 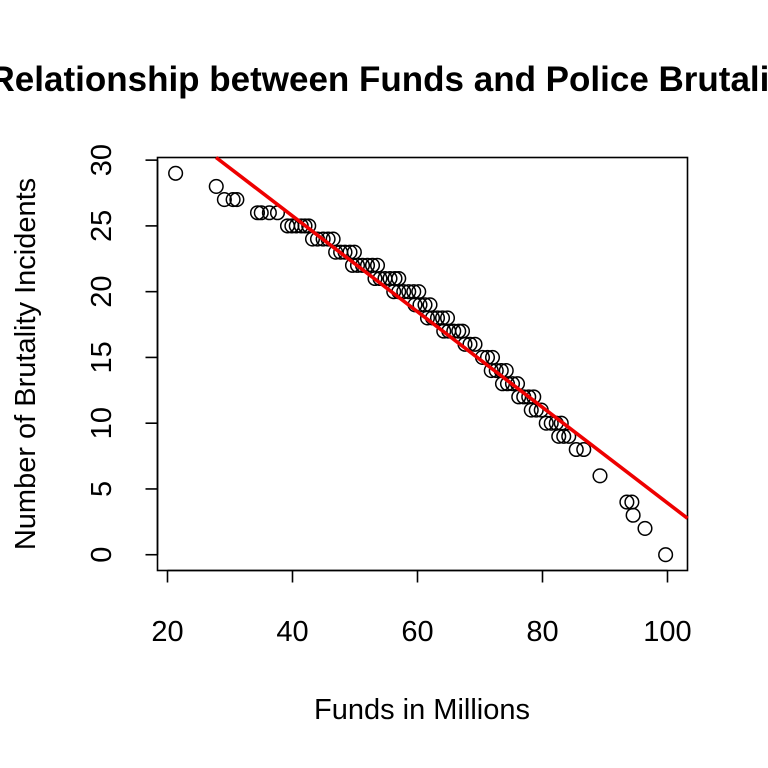 What do you see at coordinates (102, 489) in the screenshot?
I see `y-tick-label: 5` at bounding box center [102, 489].